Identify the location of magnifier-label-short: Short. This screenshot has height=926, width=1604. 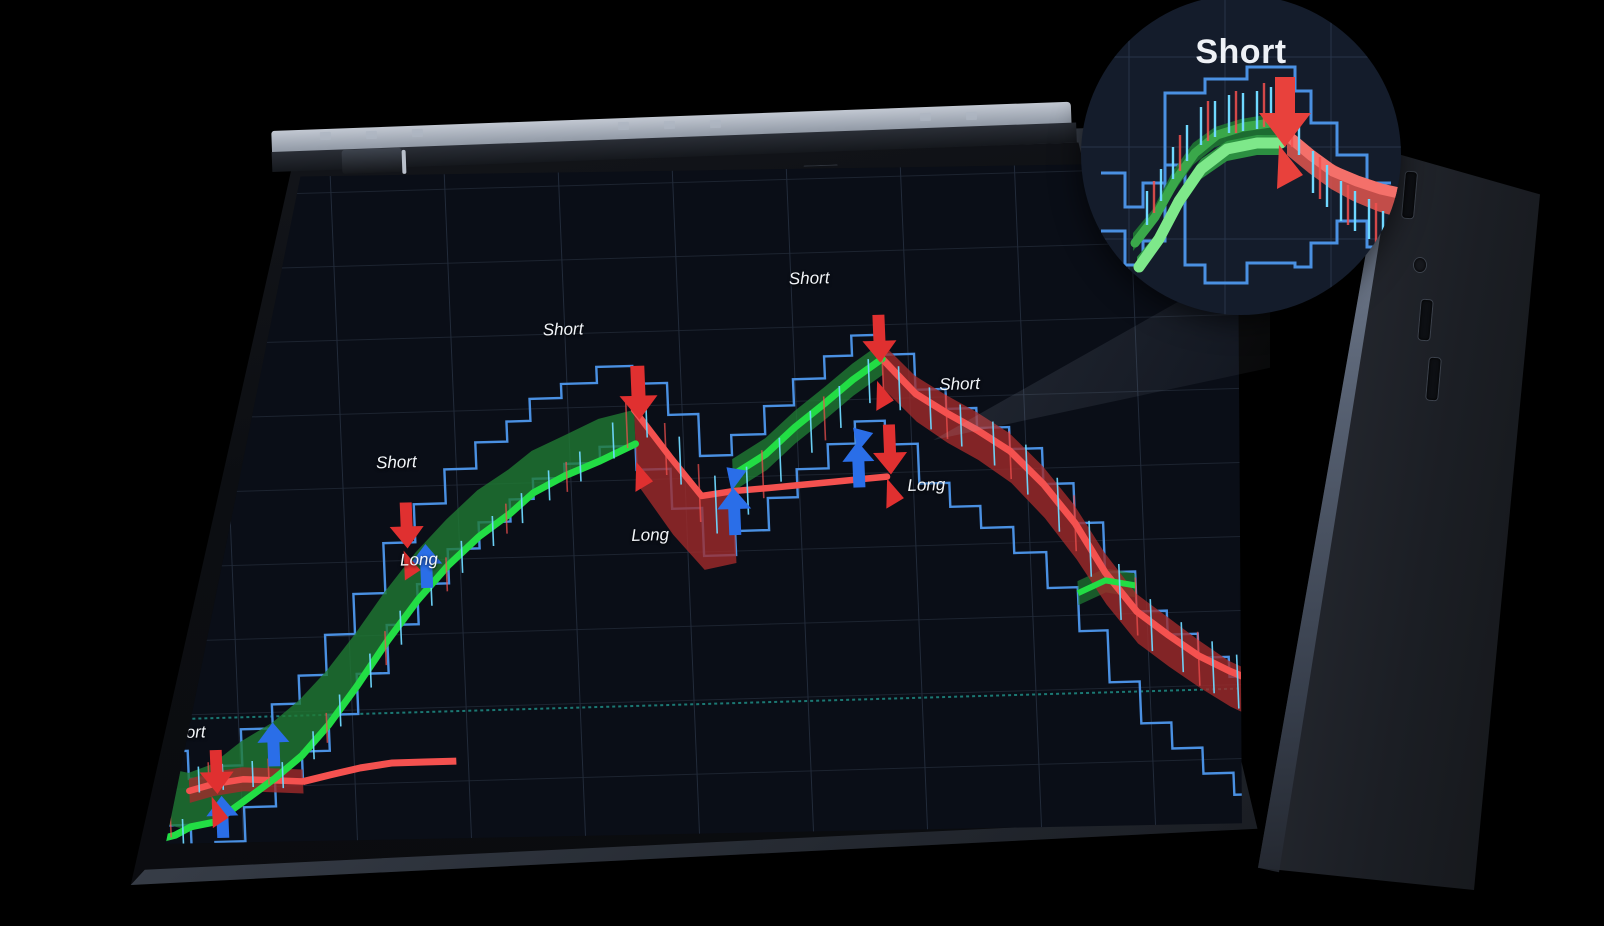
(1241, 52).